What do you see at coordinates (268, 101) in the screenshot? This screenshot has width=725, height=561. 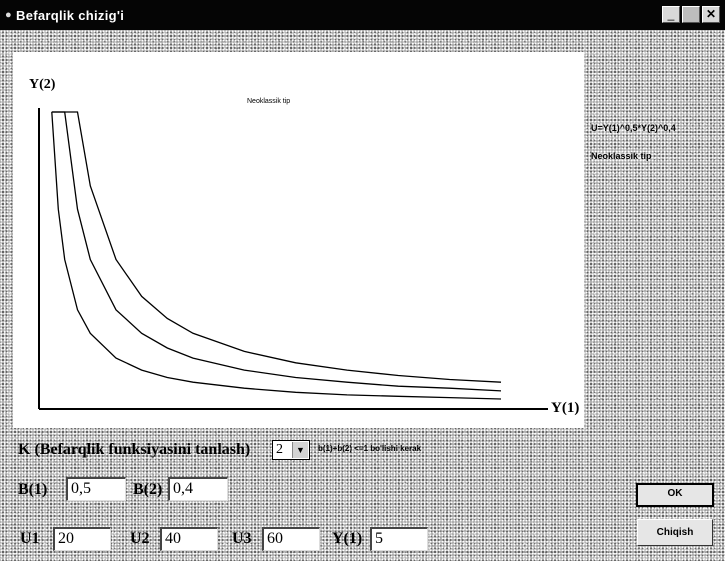 I see `chart-title: Neoklassik tip` at bounding box center [268, 101].